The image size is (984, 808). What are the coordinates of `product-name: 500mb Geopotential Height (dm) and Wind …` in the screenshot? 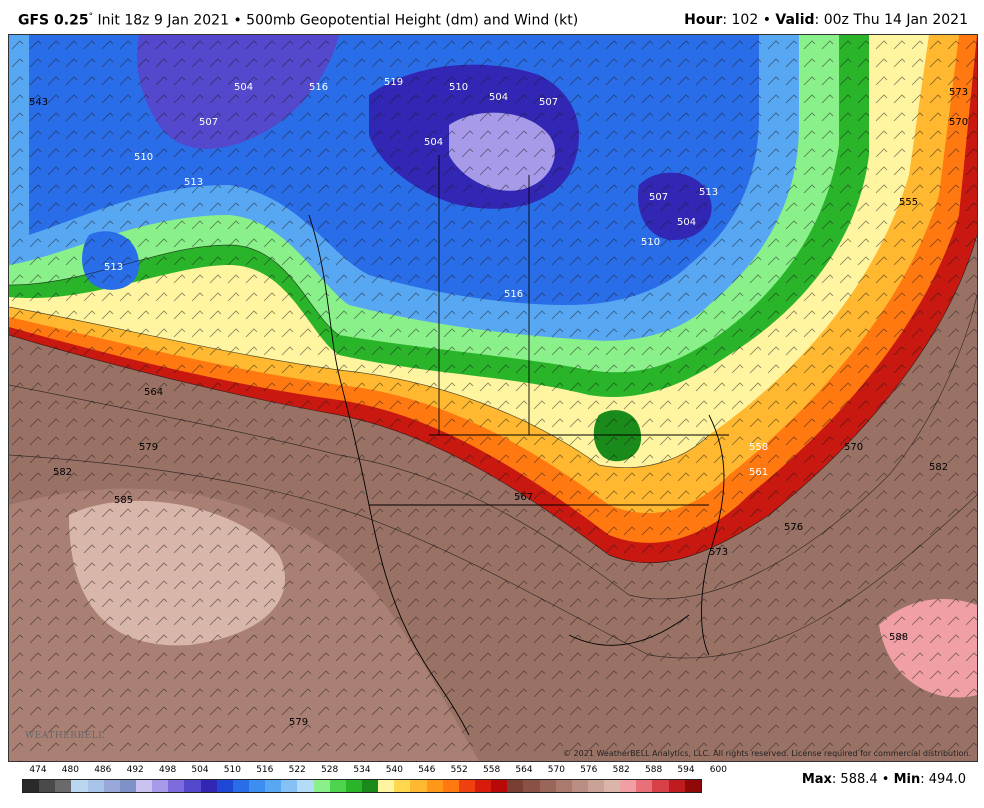 It's located at (412, 20).